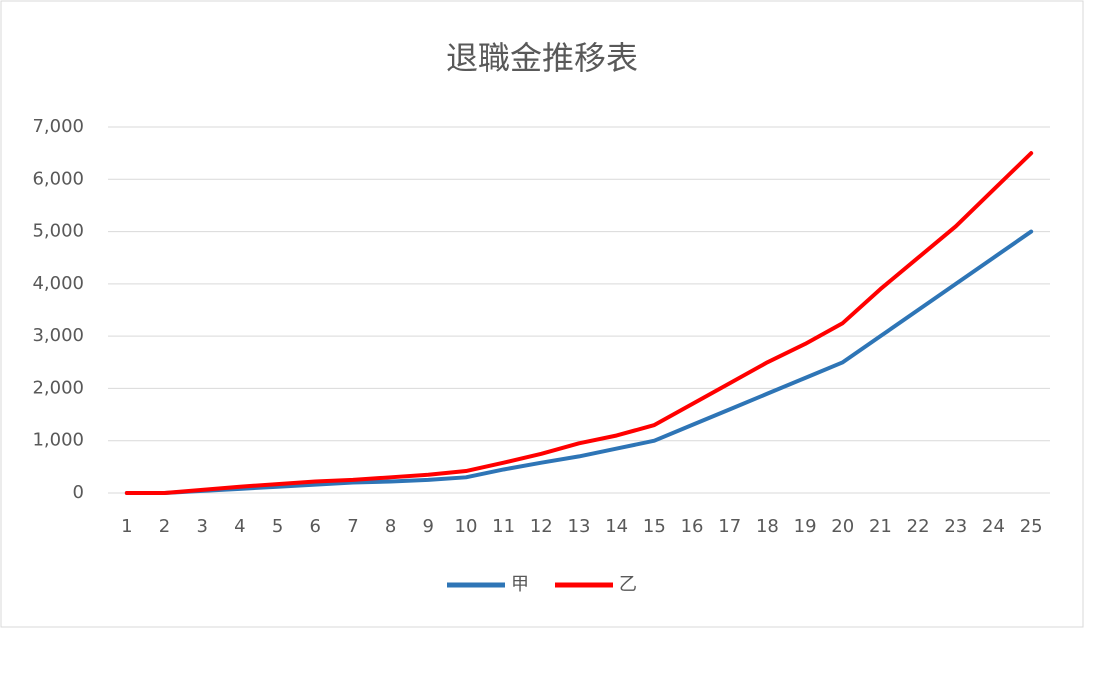  Describe the element at coordinates (466, 526) in the screenshot. I see `x-tick-label: 10` at that location.